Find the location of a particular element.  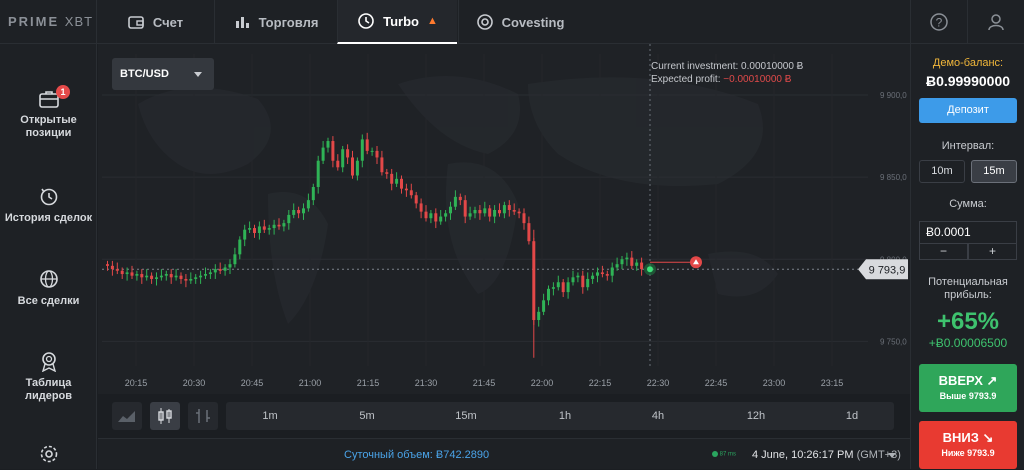

interval-10m-button: 10m is located at coordinates (942, 171).